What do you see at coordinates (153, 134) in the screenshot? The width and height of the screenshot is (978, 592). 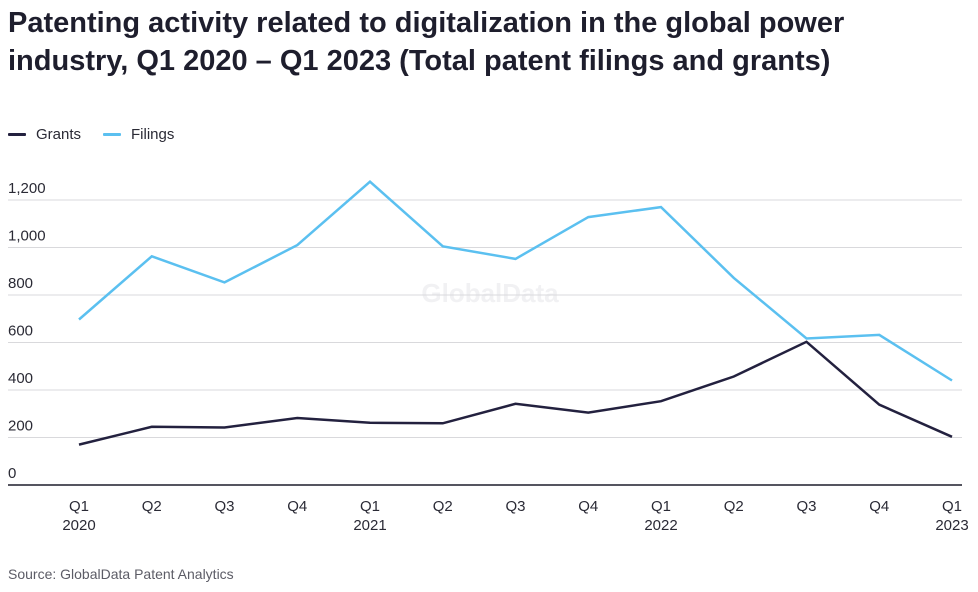 I see `legend-label-filings: Filings` at bounding box center [153, 134].